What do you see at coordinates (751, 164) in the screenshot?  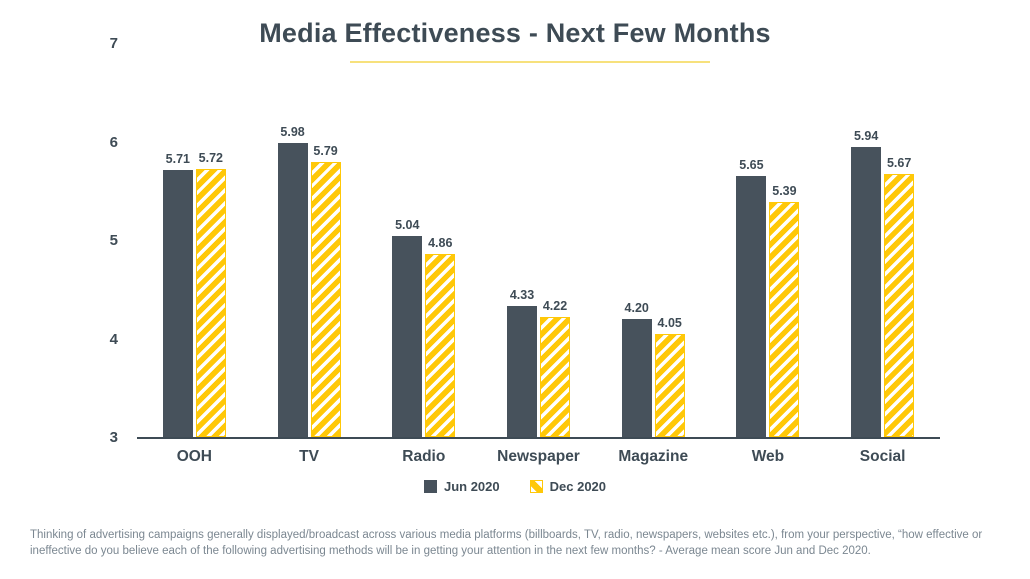 I see `value-label-jun-2020-web: 5.65` at bounding box center [751, 164].